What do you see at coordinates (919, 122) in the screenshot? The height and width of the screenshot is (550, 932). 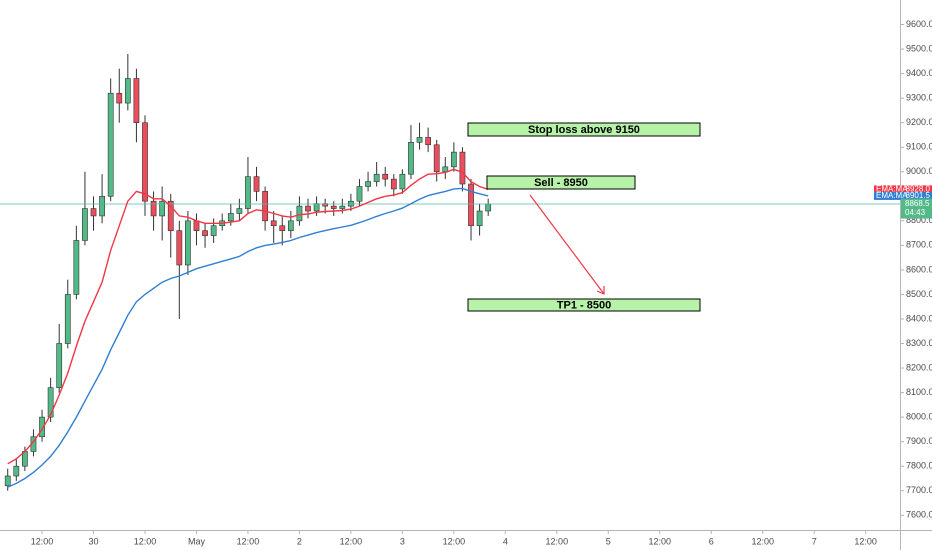 I see `y-tick-label: 9200.0` at bounding box center [919, 122].